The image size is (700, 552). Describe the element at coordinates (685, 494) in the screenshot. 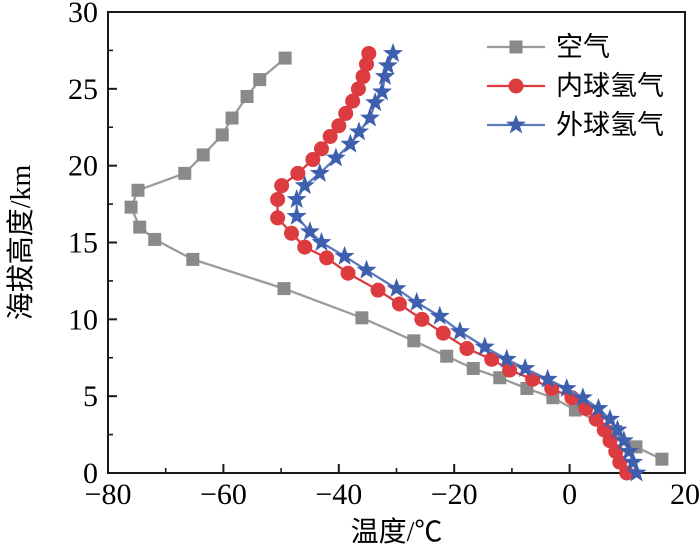

I see `x-tick-label: 20` at that location.